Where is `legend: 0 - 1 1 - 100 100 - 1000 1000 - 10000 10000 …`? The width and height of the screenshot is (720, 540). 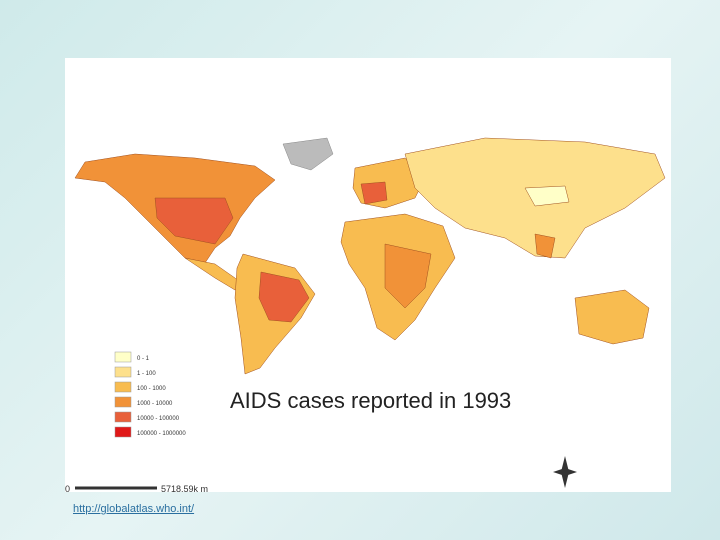 legend: 0 - 1 1 - 100 100 - 1000 1000 - 10000 10000 … is located at coordinates (150, 394).